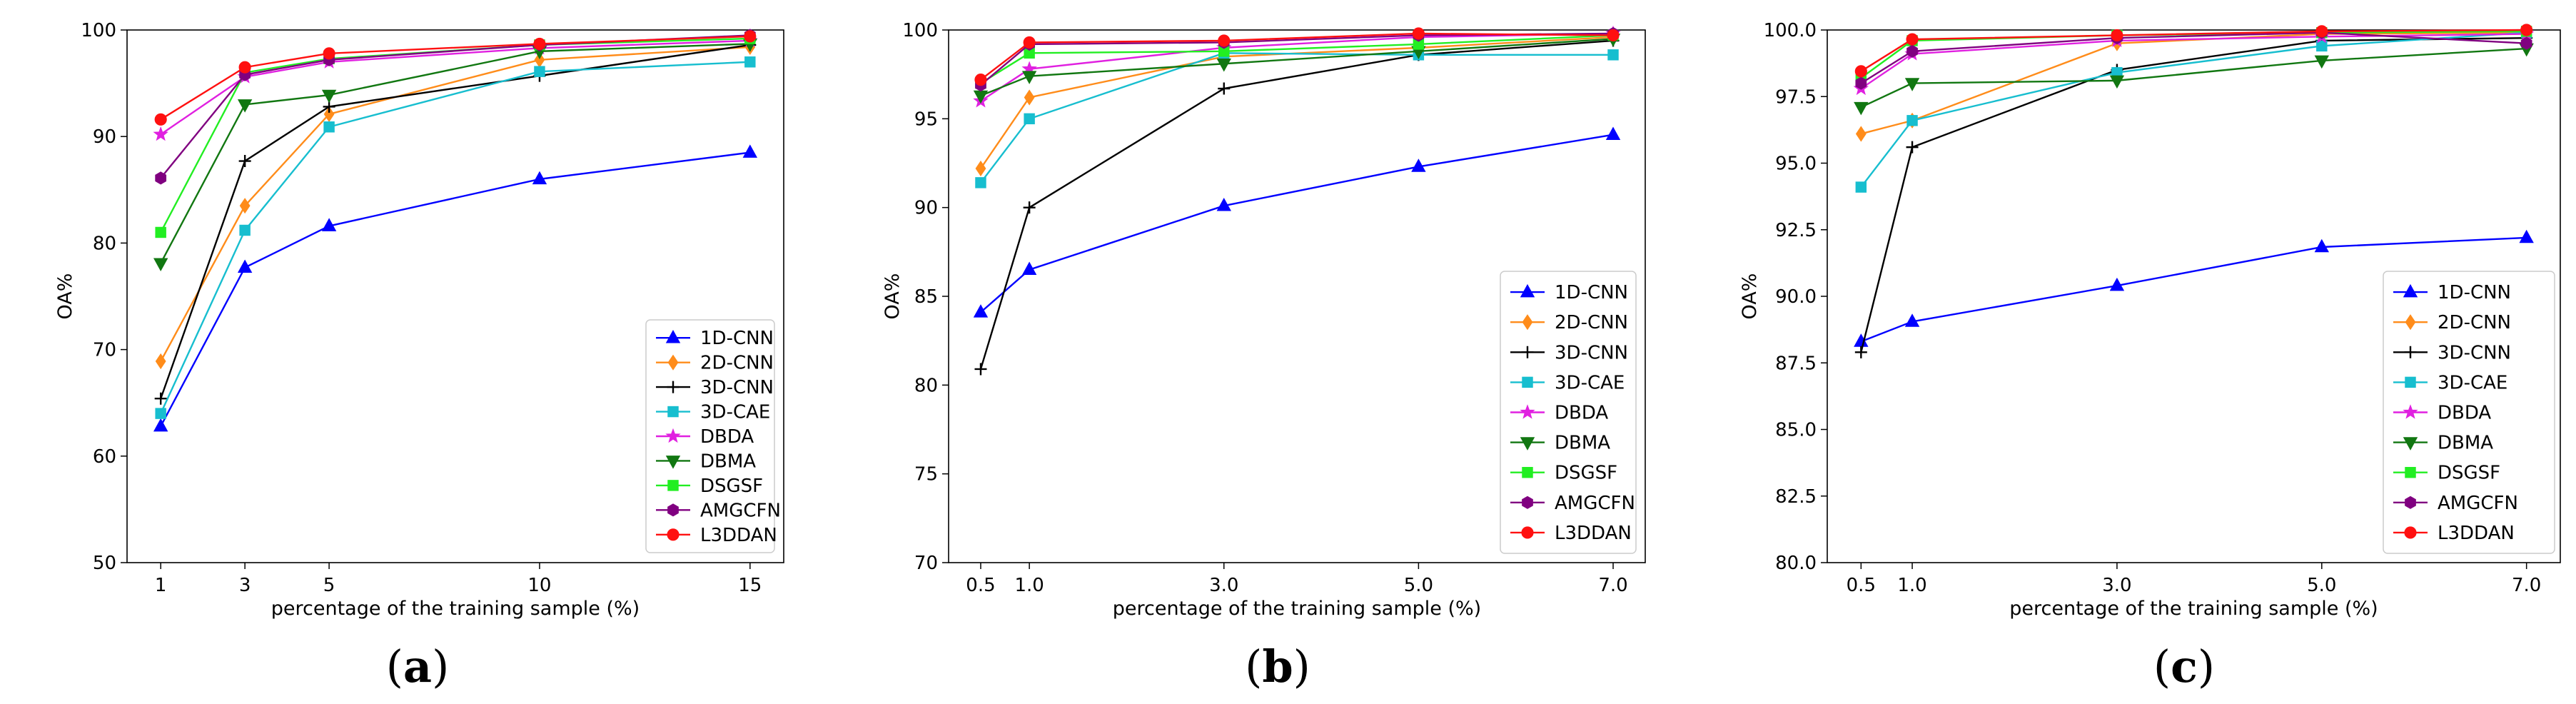  What do you see at coordinates (750, 585) in the screenshot?
I see `x-tick-label: 15` at bounding box center [750, 585].